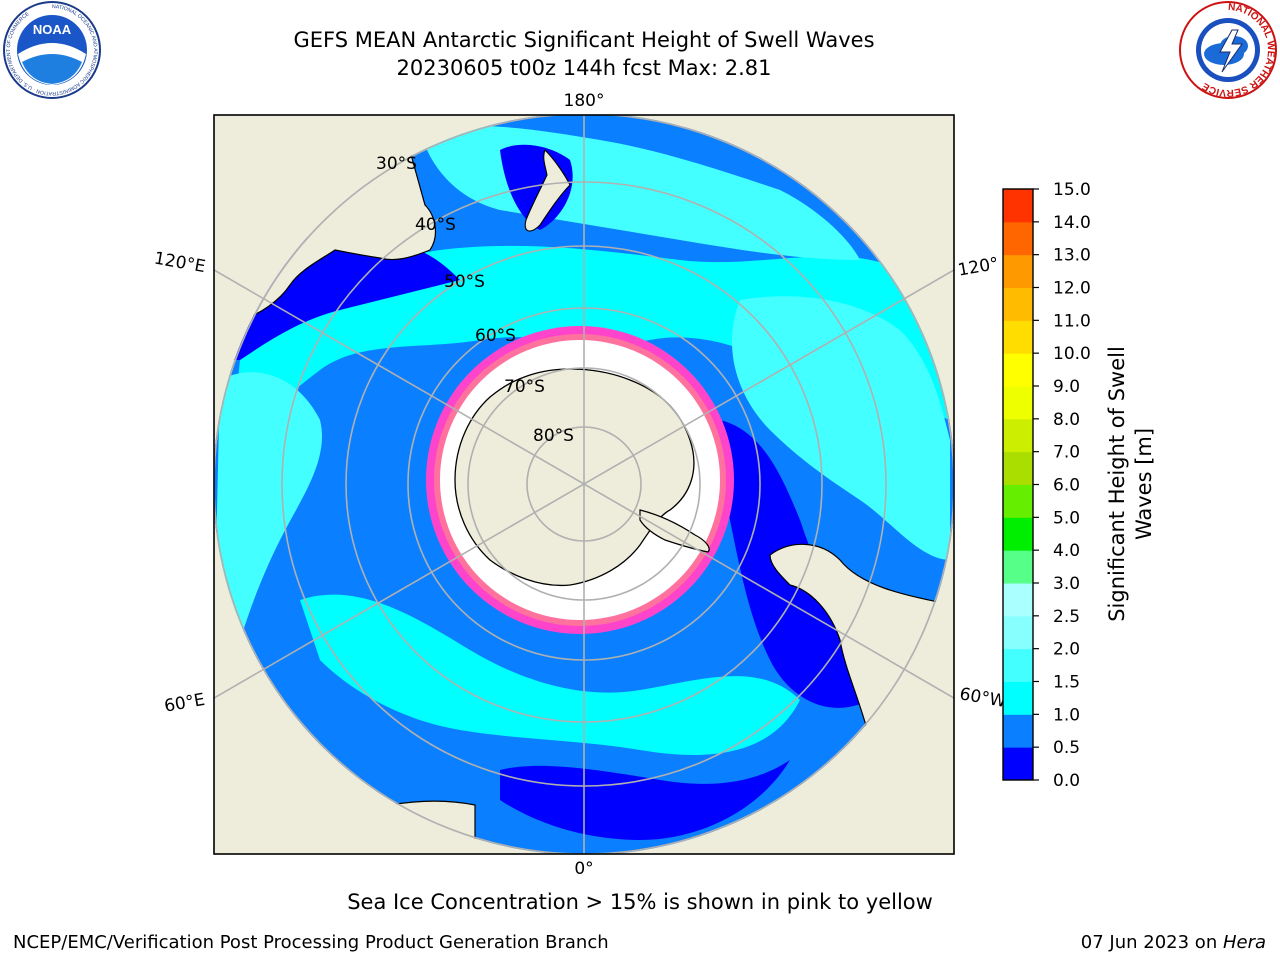  What do you see at coordinates (52, 29) in the screenshot?
I see `noaa-logo-text: NOAA` at bounding box center [52, 29].